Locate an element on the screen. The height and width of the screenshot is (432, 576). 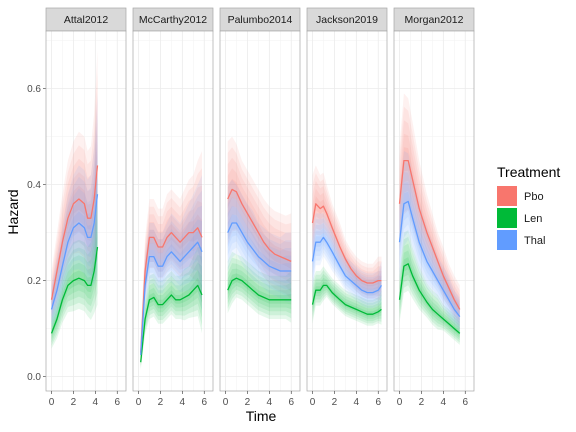
legend-label: Thal is located at coordinates (534, 241).